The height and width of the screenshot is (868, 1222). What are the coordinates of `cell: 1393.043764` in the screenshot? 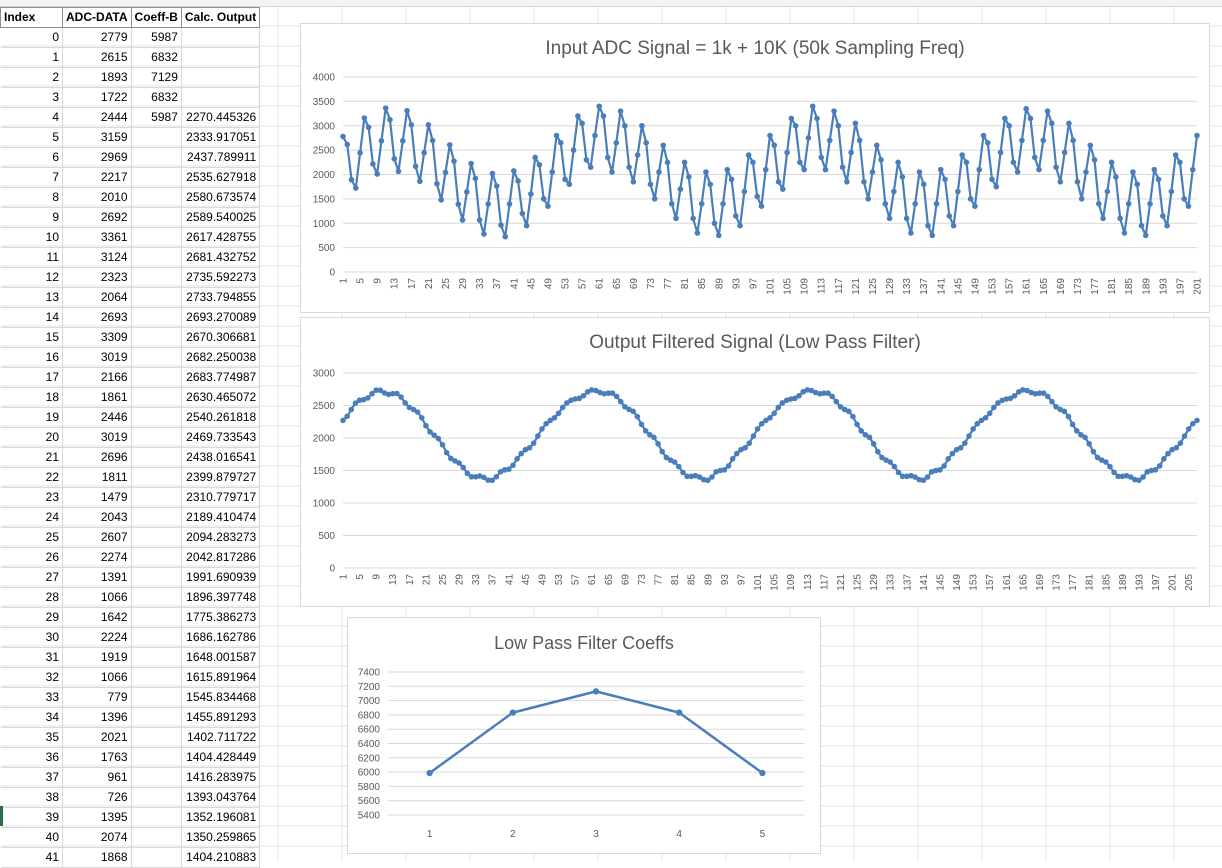 It's located at (221, 797).